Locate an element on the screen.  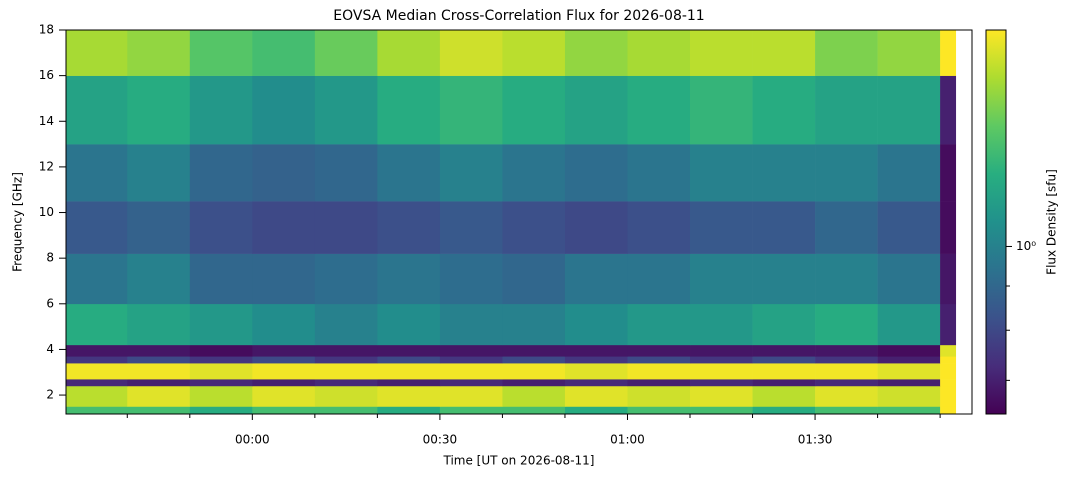
x-axis-label: Time [UT on 2026-08-11] is located at coordinates (519, 461).